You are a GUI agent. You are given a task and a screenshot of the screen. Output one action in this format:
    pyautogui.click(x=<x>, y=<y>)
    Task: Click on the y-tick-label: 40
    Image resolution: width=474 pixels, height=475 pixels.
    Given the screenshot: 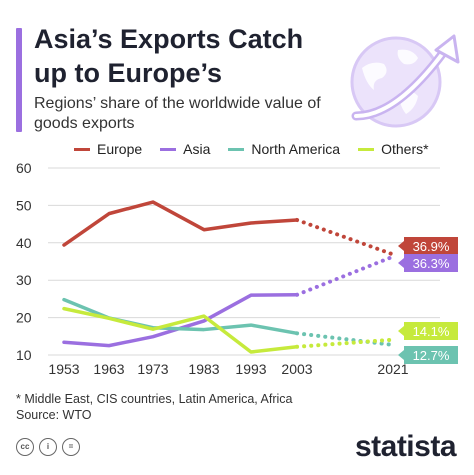 What is the action you would take?
    pyautogui.click(x=24, y=243)
    